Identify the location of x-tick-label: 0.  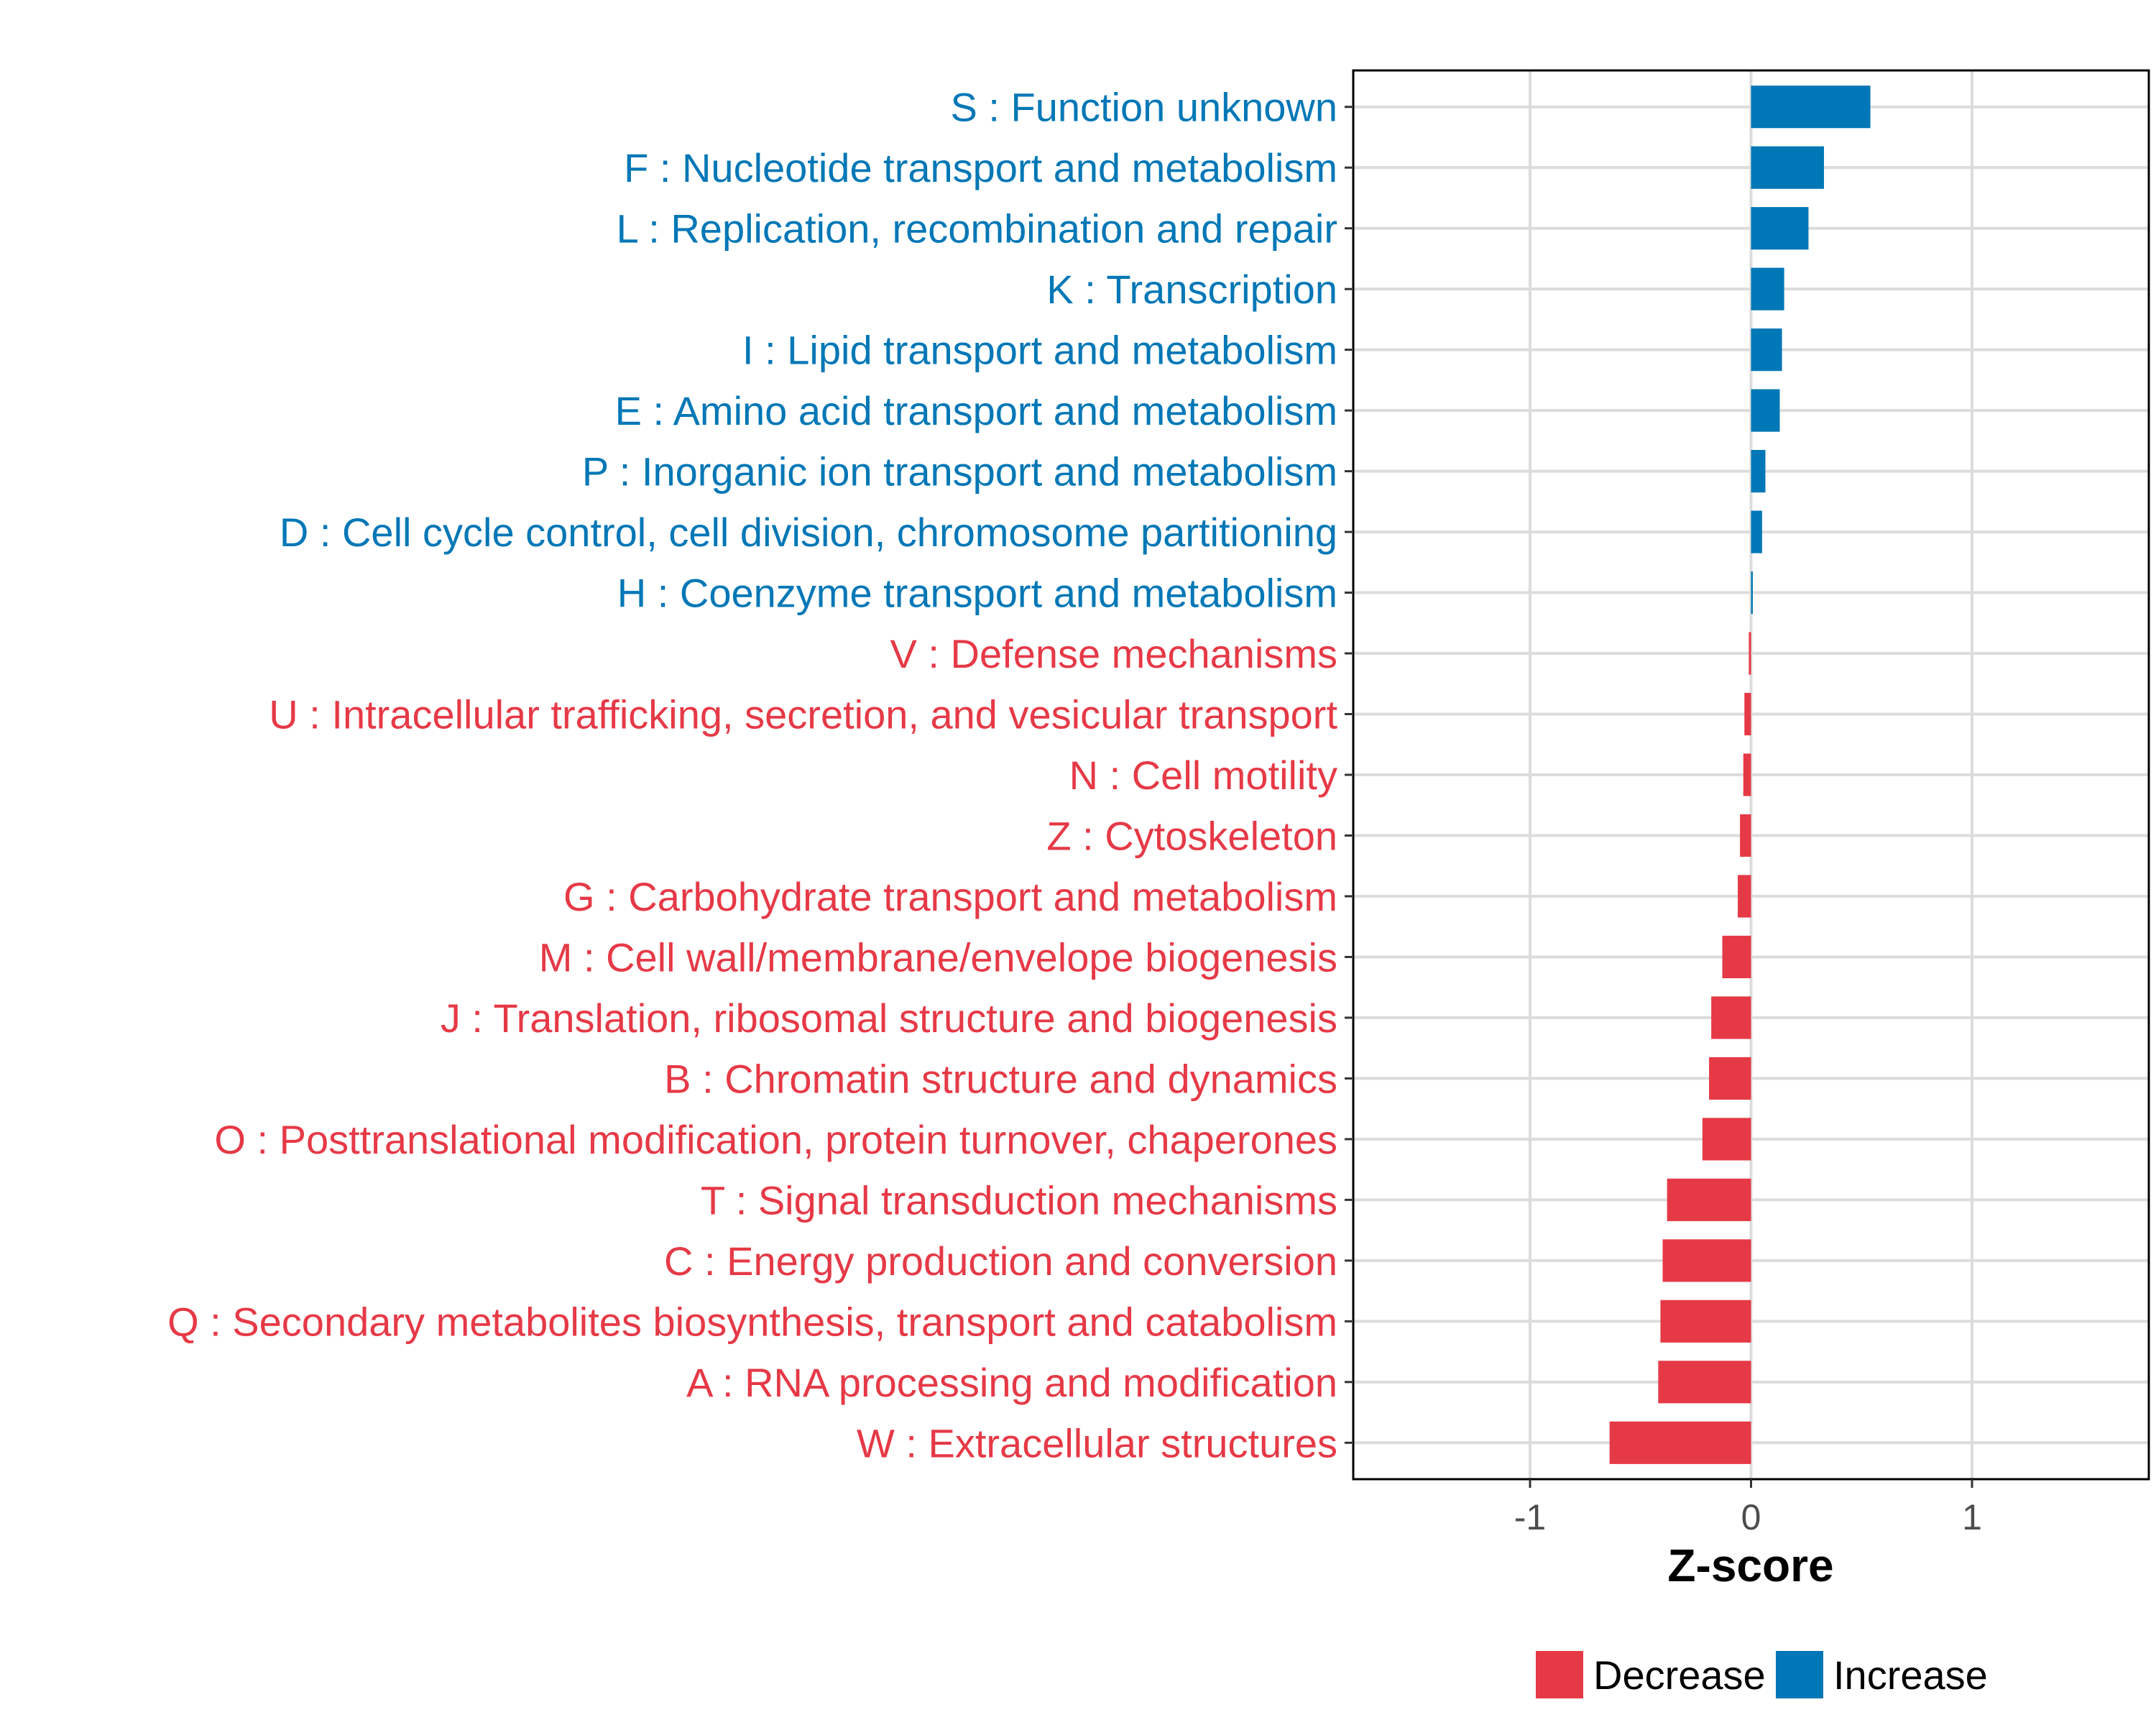
(1751, 1517).